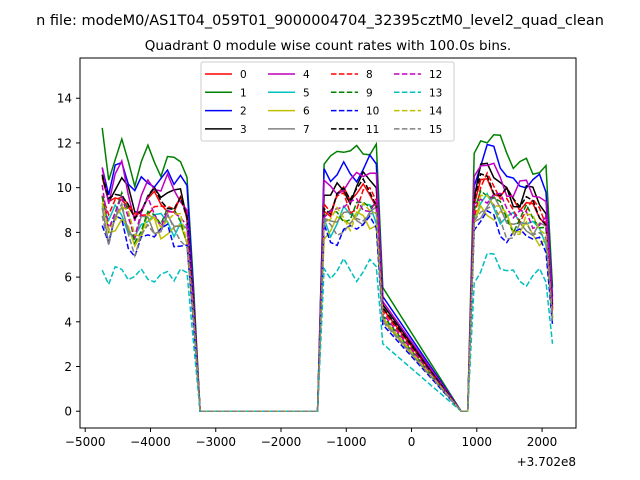 The width and height of the screenshot is (640, 480). I want to click on y-tick-label: 0, so click(68, 412).